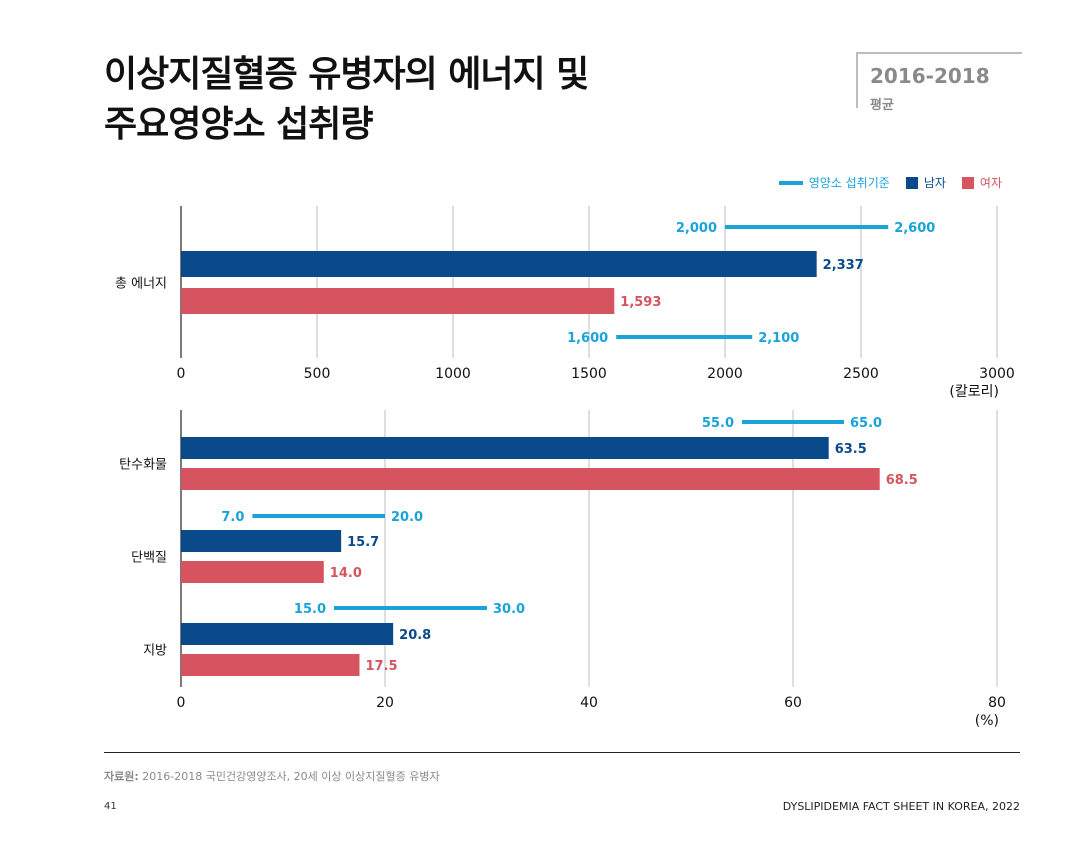  What do you see at coordinates (990, 183) in the screenshot?
I see `legend-label-female: 여자` at bounding box center [990, 183].